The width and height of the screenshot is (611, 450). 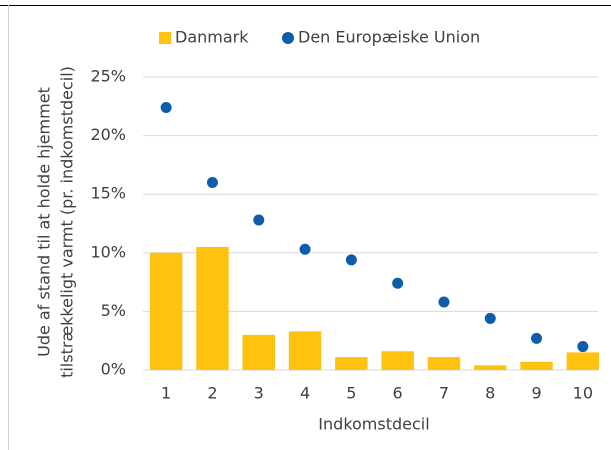 I want to click on legend-label: Den Europæiske Union, so click(x=389, y=37).